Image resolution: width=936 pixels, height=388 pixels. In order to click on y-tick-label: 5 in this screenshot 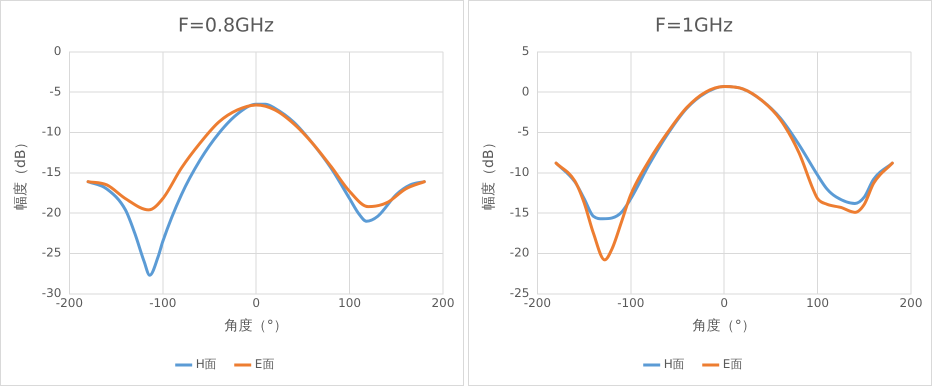, I will do `click(526, 51)`.